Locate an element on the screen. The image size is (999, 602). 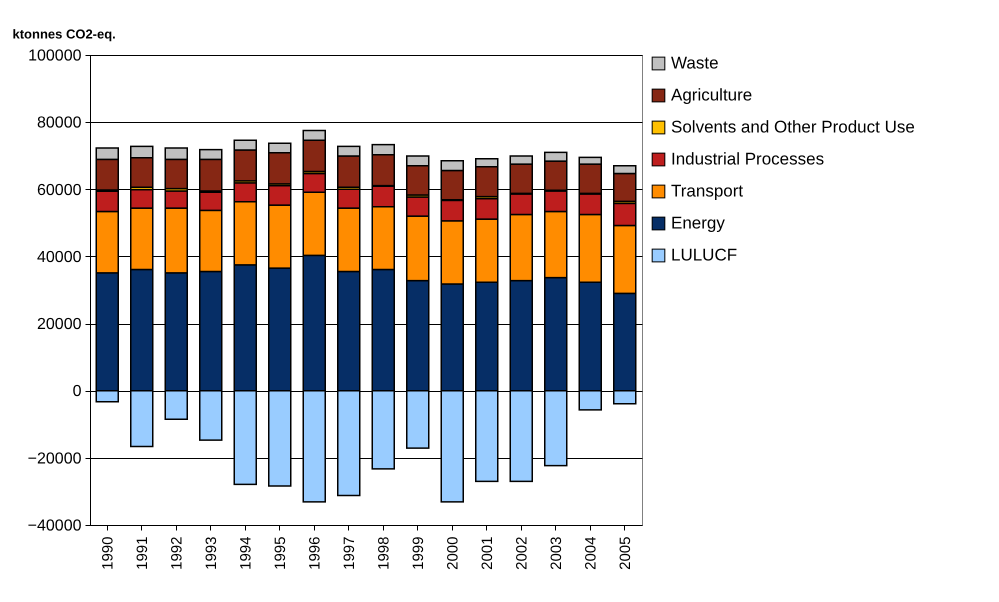
x-tick-label: 2001 is located at coordinates (487, 553).